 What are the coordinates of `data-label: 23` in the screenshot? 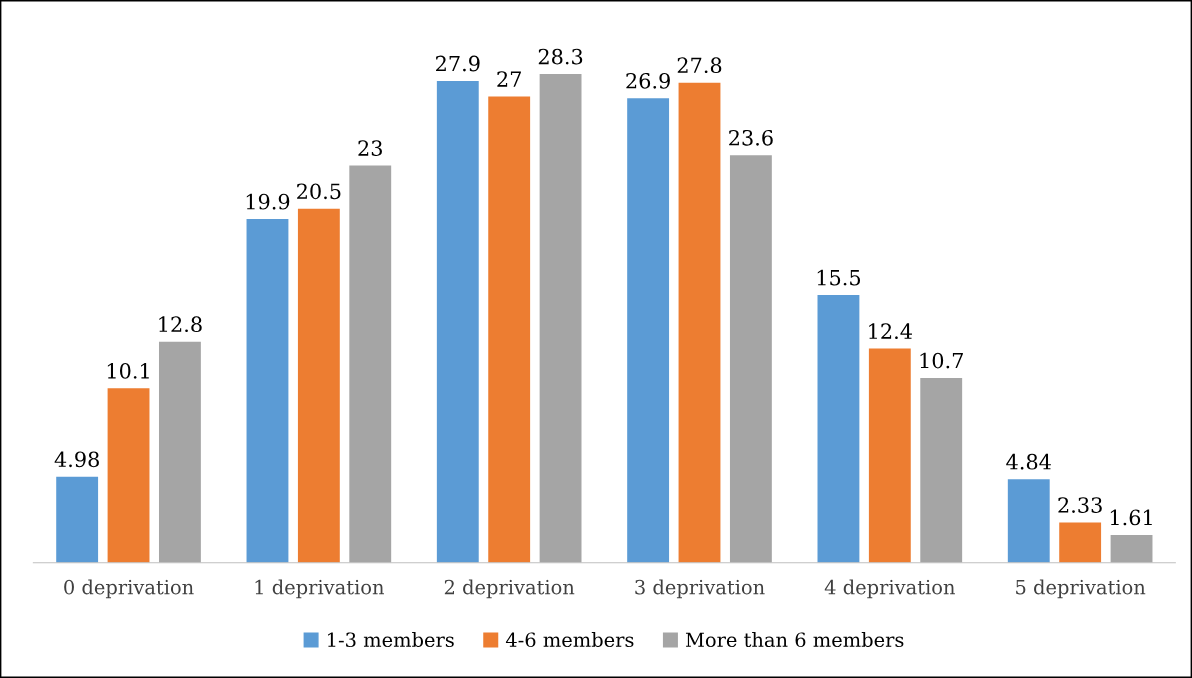 It's located at (370, 148).